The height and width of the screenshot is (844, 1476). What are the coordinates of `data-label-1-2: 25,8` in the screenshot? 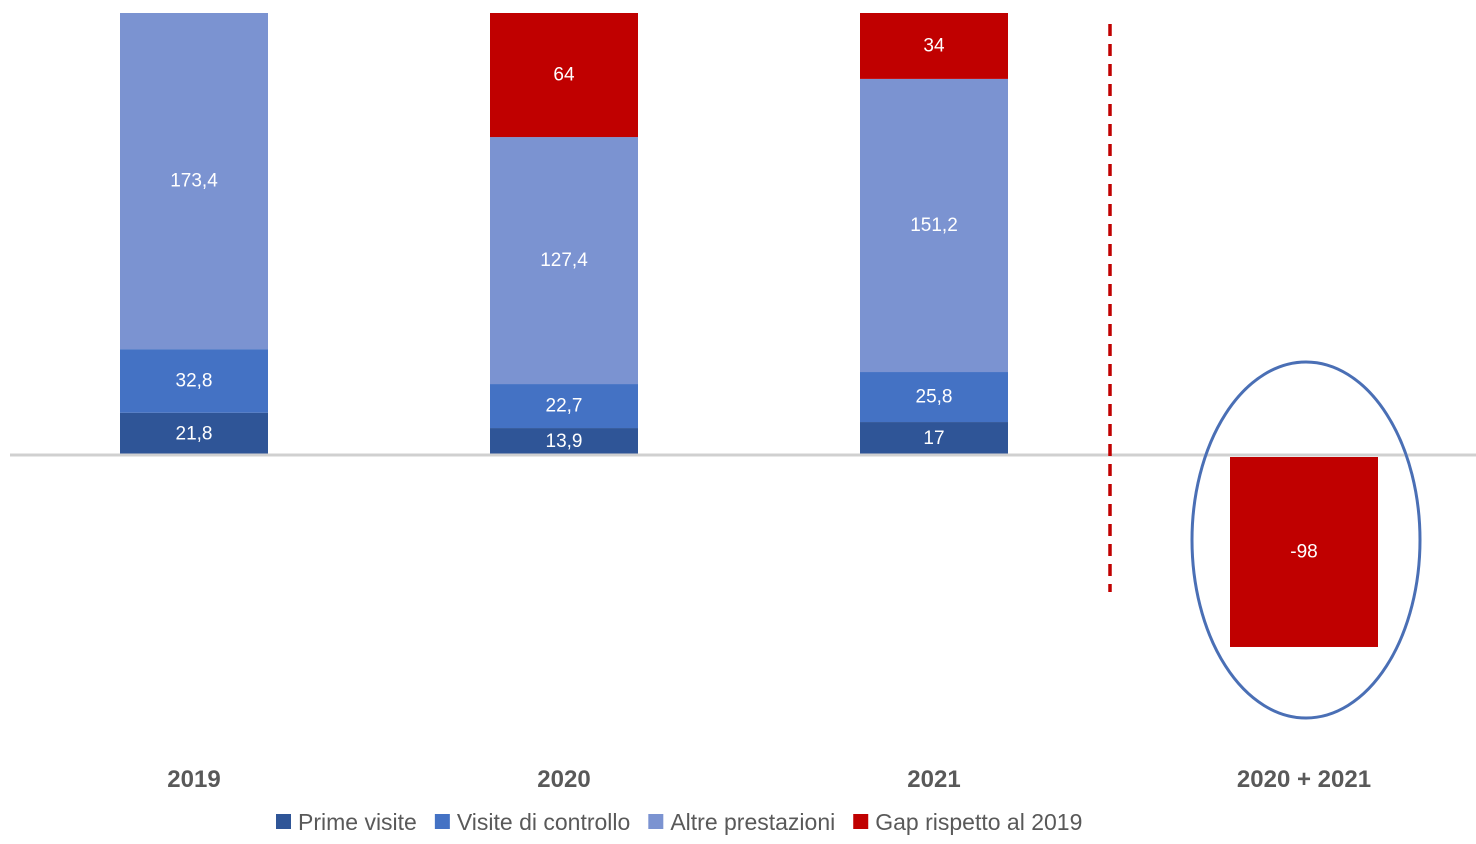 It's located at (934, 397).